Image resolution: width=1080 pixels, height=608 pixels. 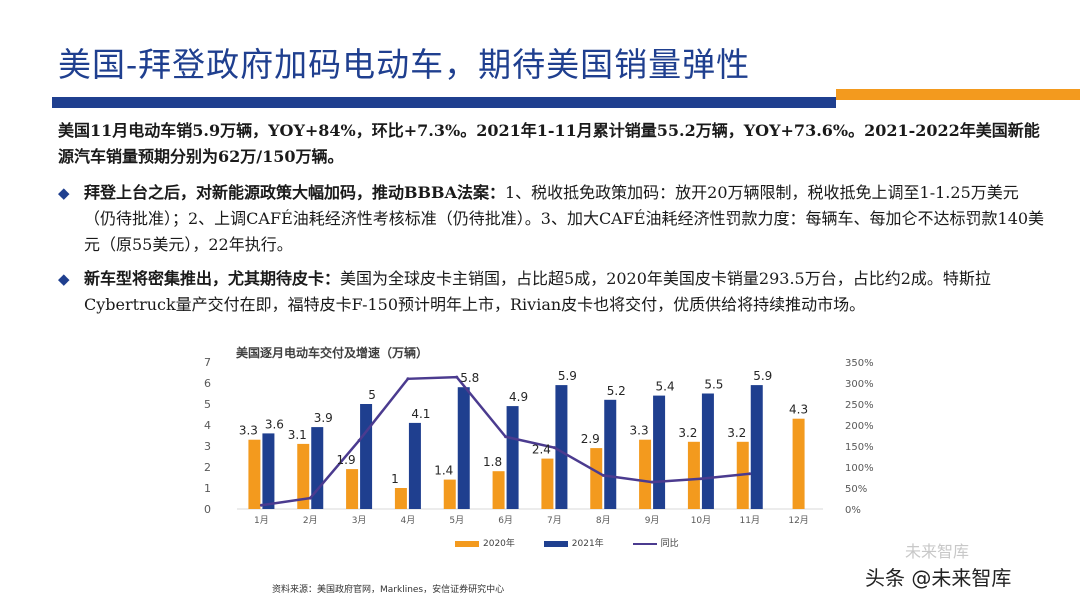 What do you see at coordinates (859, 447) in the screenshot?
I see `y-right-tick-label: 150%` at bounding box center [859, 447].